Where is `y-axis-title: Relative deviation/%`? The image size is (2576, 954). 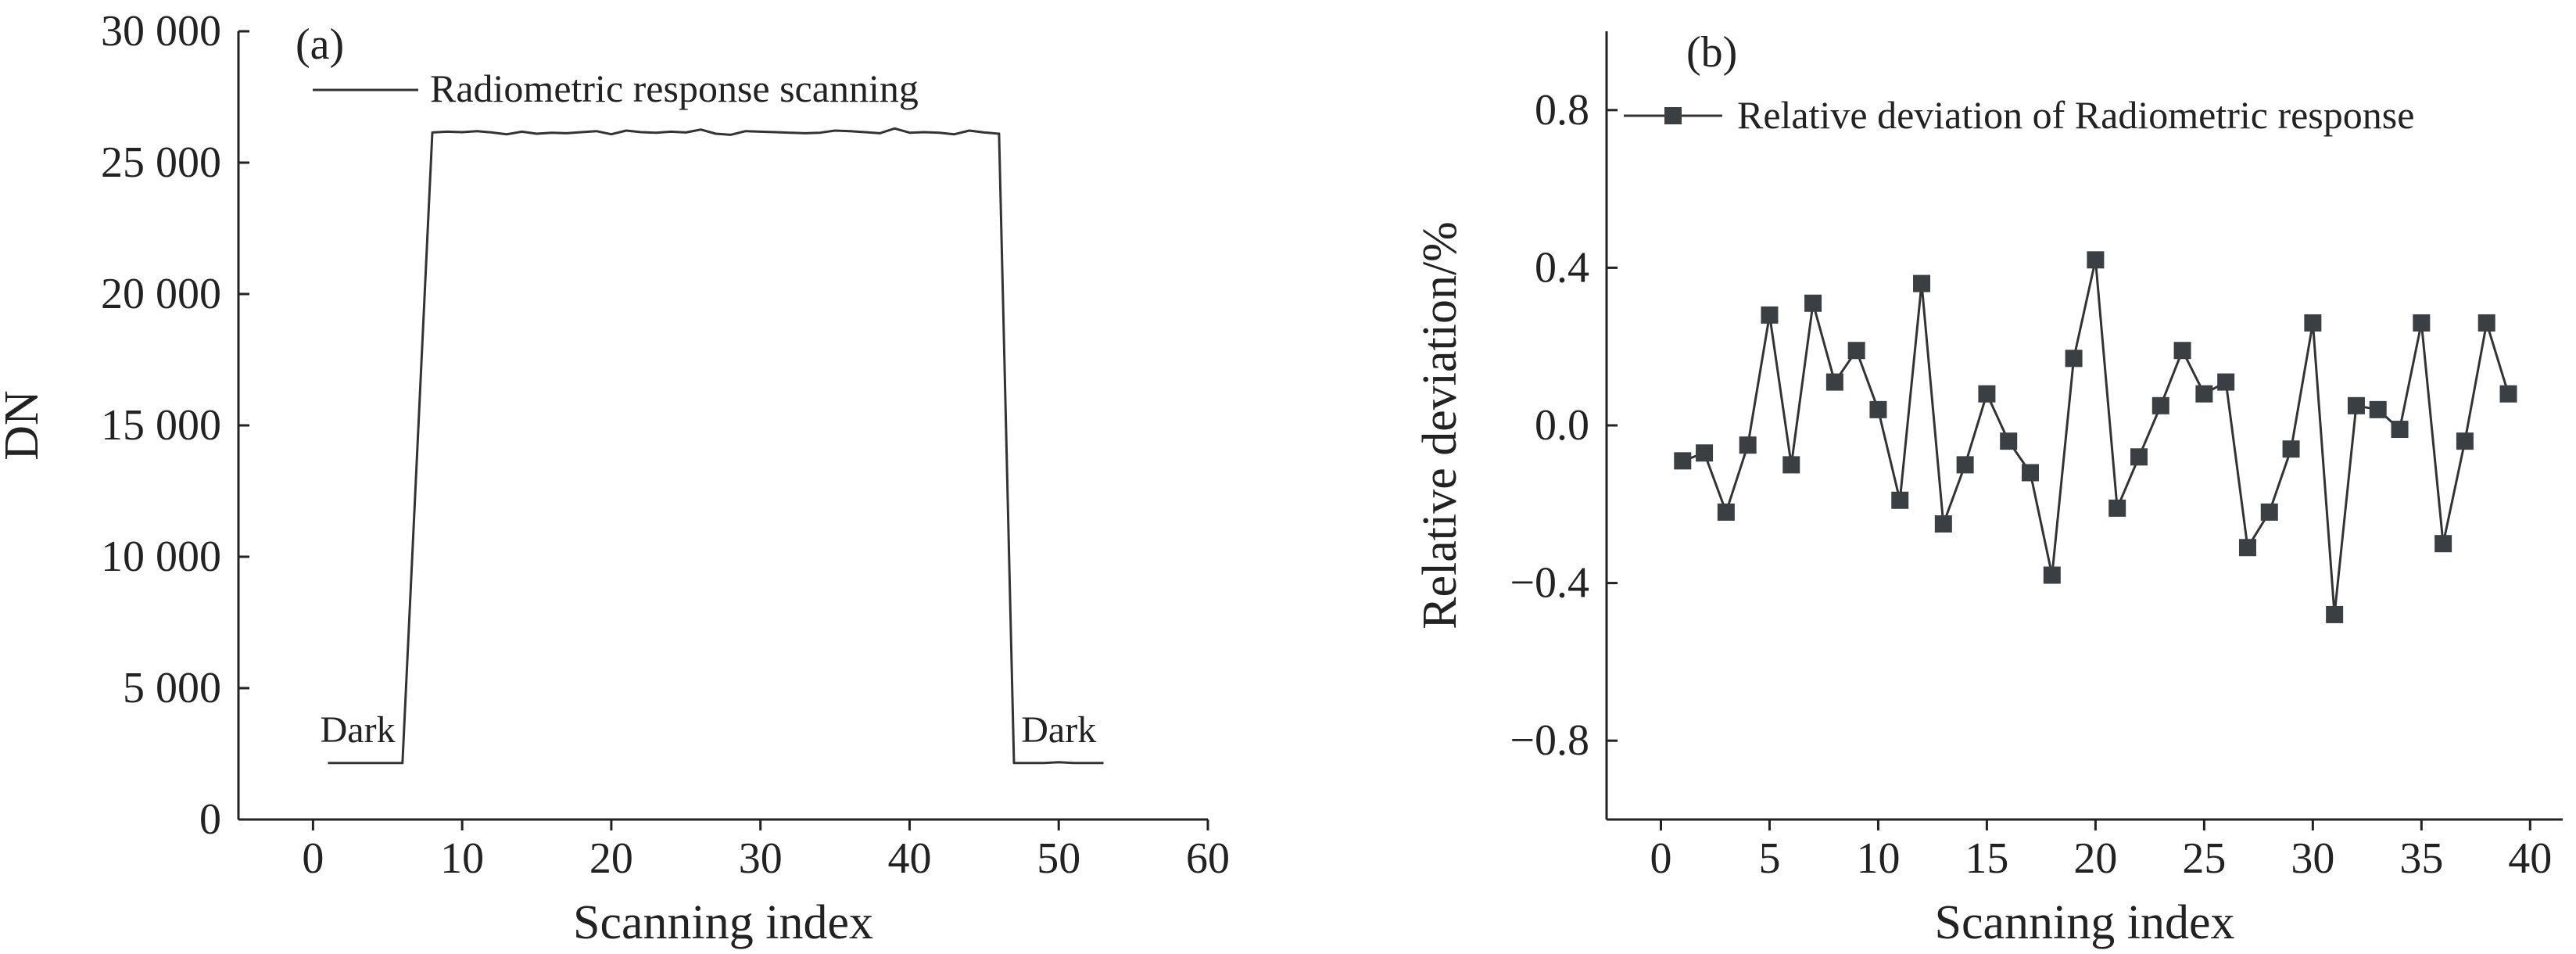
y-axis-title: Relative deviation/% is located at coordinates (1440, 425).